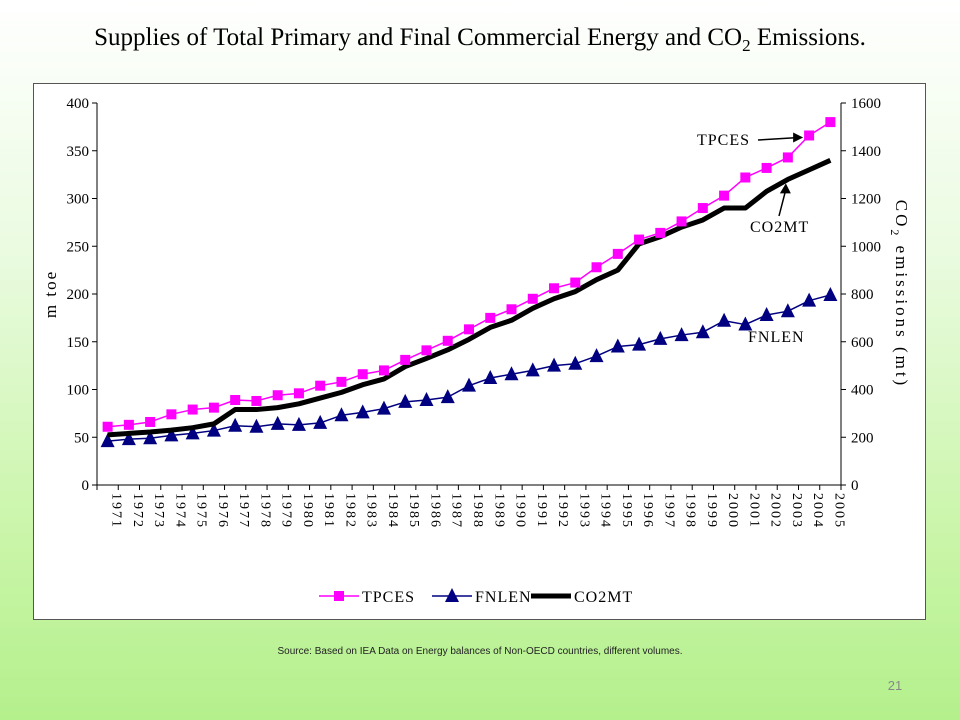 The height and width of the screenshot is (720, 960). Describe the element at coordinates (541, 511) in the screenshot. I see `x-tick-label: 1991` at that location.